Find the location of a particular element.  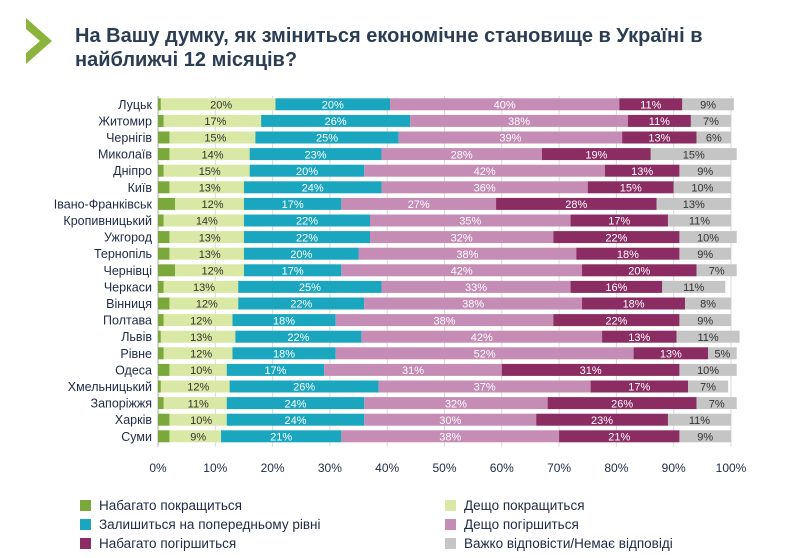

data-label: 40% is located at coordinates (505, 106).